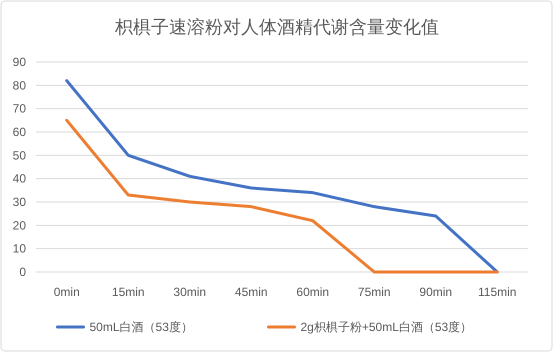 Image resolution: width=554 pixels, height=353 pixels. Describe the element at coordinates (251, 292) in the screenshot. I see `x-tick-label: 45min` at that location.